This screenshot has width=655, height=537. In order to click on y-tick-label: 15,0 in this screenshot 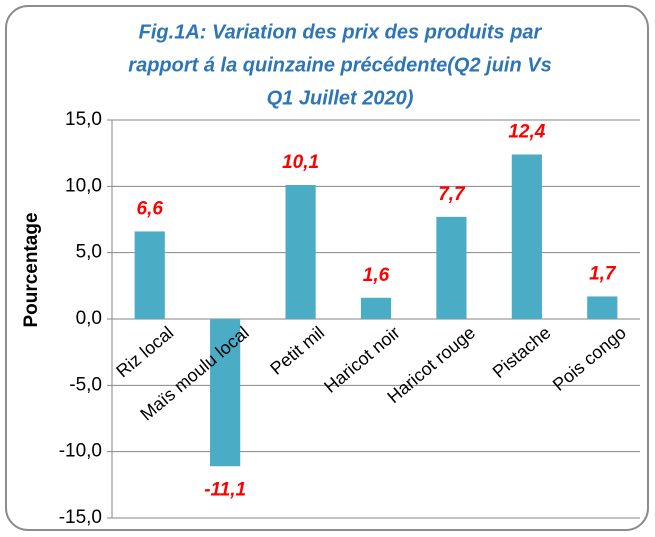, I will do `click(83, 119)`.